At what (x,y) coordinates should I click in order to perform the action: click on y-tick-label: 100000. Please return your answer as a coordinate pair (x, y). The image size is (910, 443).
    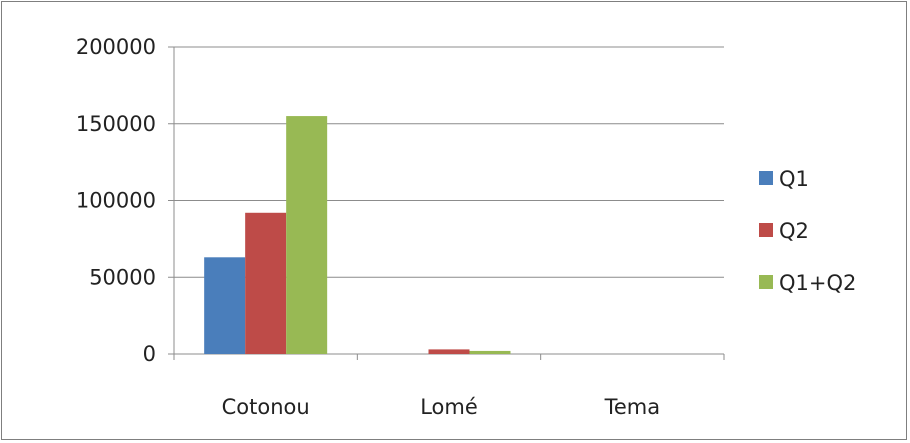
    Looking at the image, I should click on (116, 201).